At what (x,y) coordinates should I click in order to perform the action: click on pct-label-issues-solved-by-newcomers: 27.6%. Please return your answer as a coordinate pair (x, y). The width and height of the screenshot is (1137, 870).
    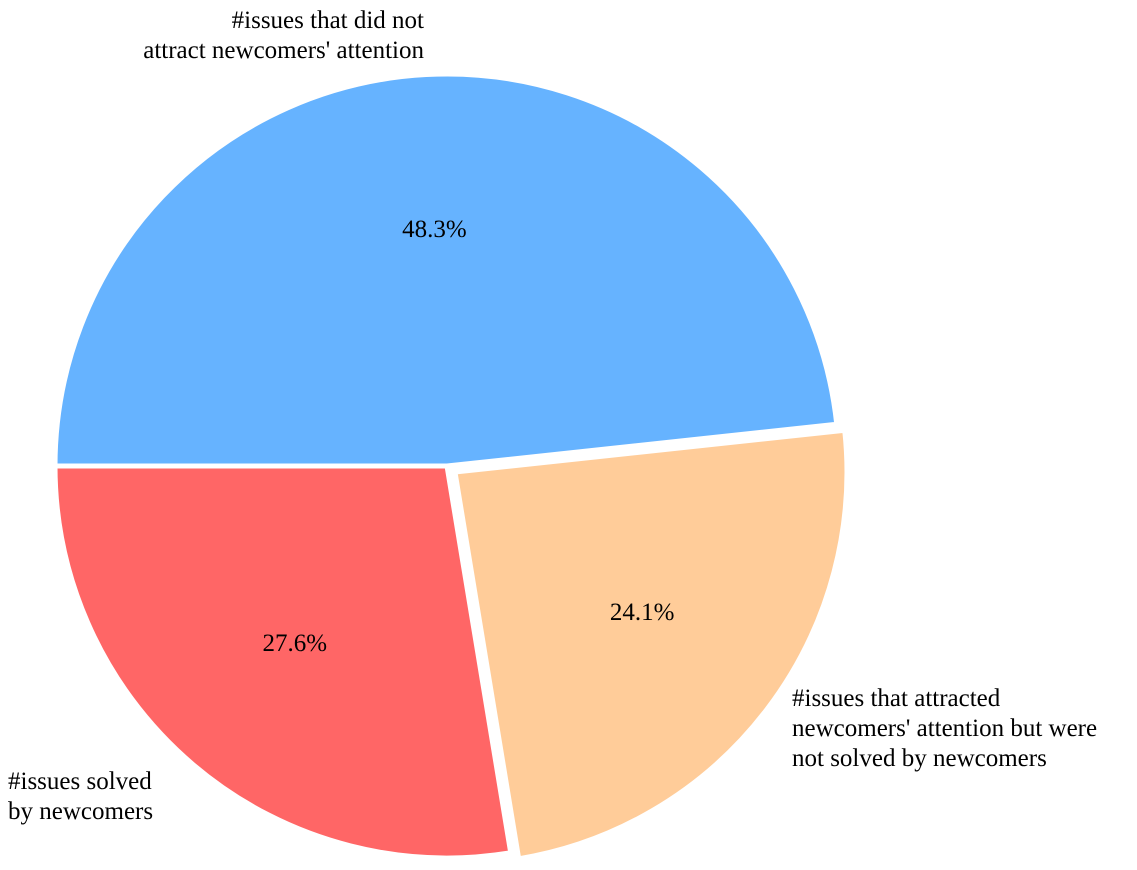
    Looking at the image, I should click on (295, 643).